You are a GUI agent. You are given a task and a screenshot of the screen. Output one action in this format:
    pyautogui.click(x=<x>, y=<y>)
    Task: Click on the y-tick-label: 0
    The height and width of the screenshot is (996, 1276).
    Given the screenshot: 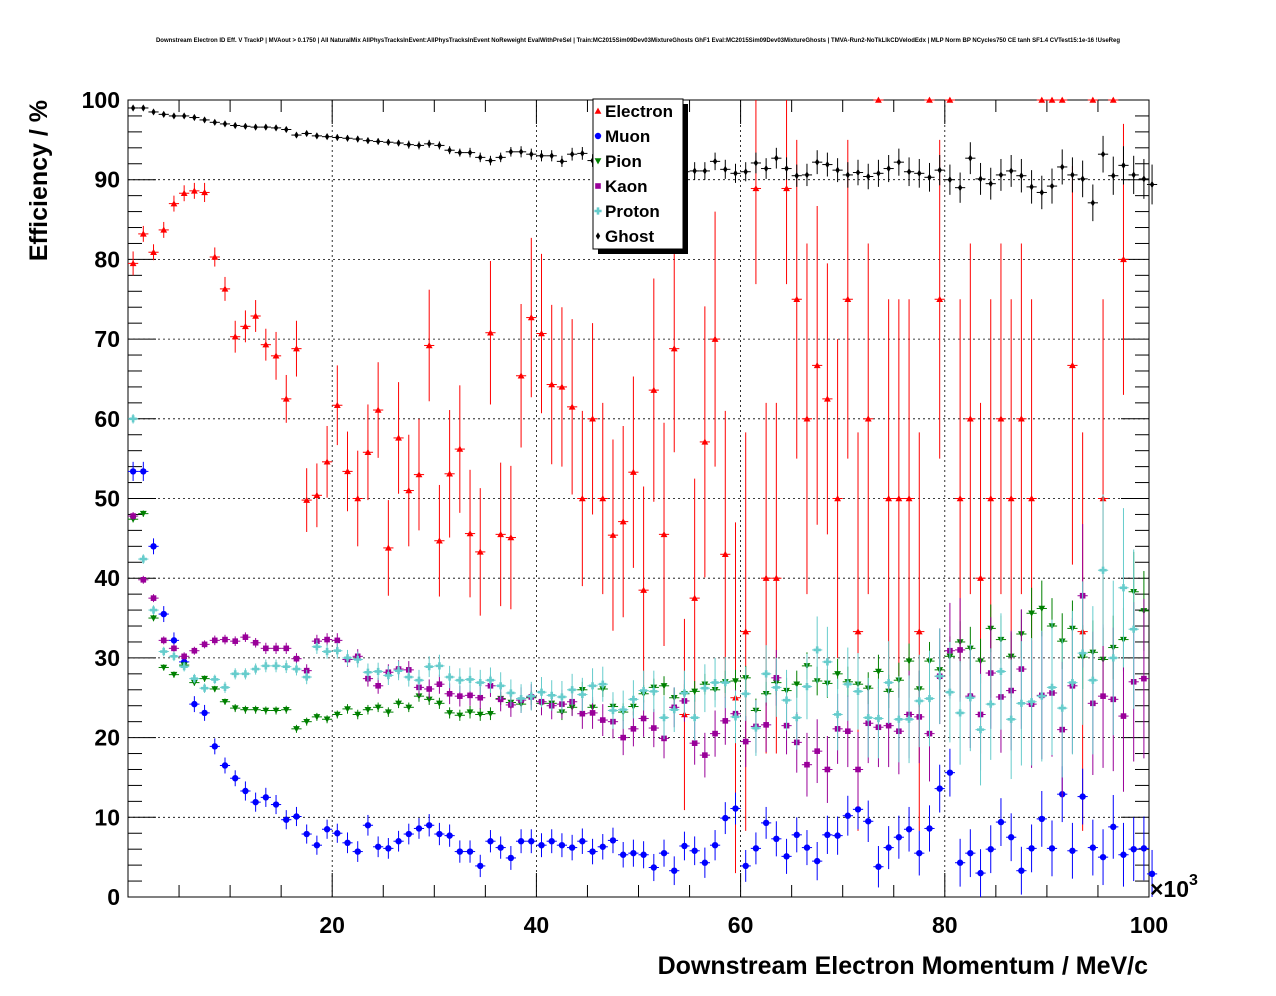 What is the action you would take?
    pyautogui.click(x=113, y=897)
    